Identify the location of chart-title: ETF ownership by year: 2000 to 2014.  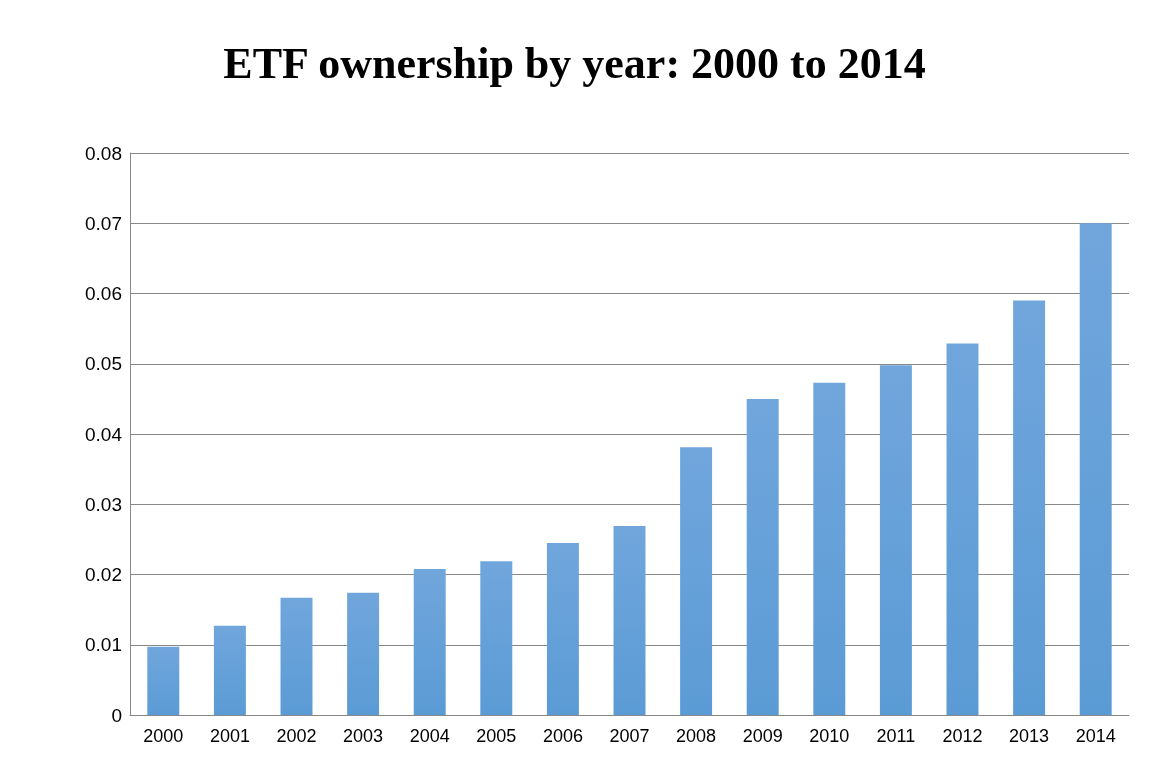
(574, 63).